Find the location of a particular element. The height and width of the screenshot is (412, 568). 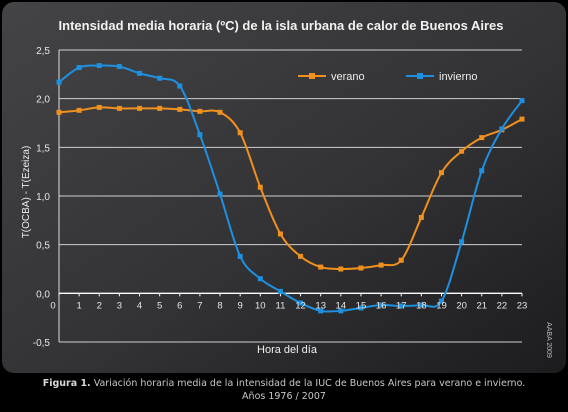

y-tick-label: 0,5 is located at coordinates (43, 246).